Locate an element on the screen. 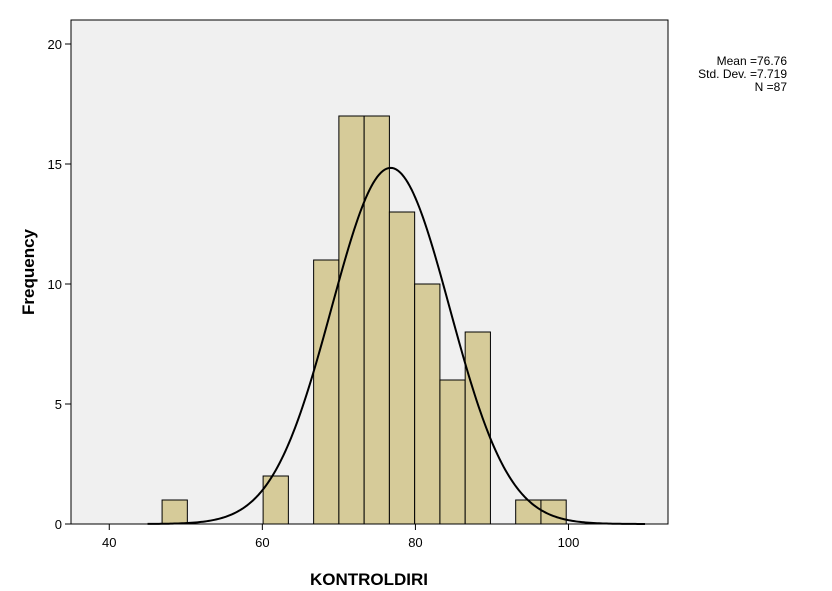  stat-mean: Mean =76.76 is located at coordinates (752, 61).